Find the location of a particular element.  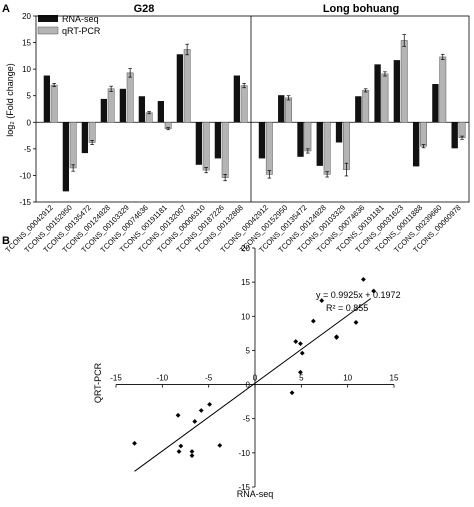

panel-b-y-tick-label: -5 is located at coordinates (247, 419).